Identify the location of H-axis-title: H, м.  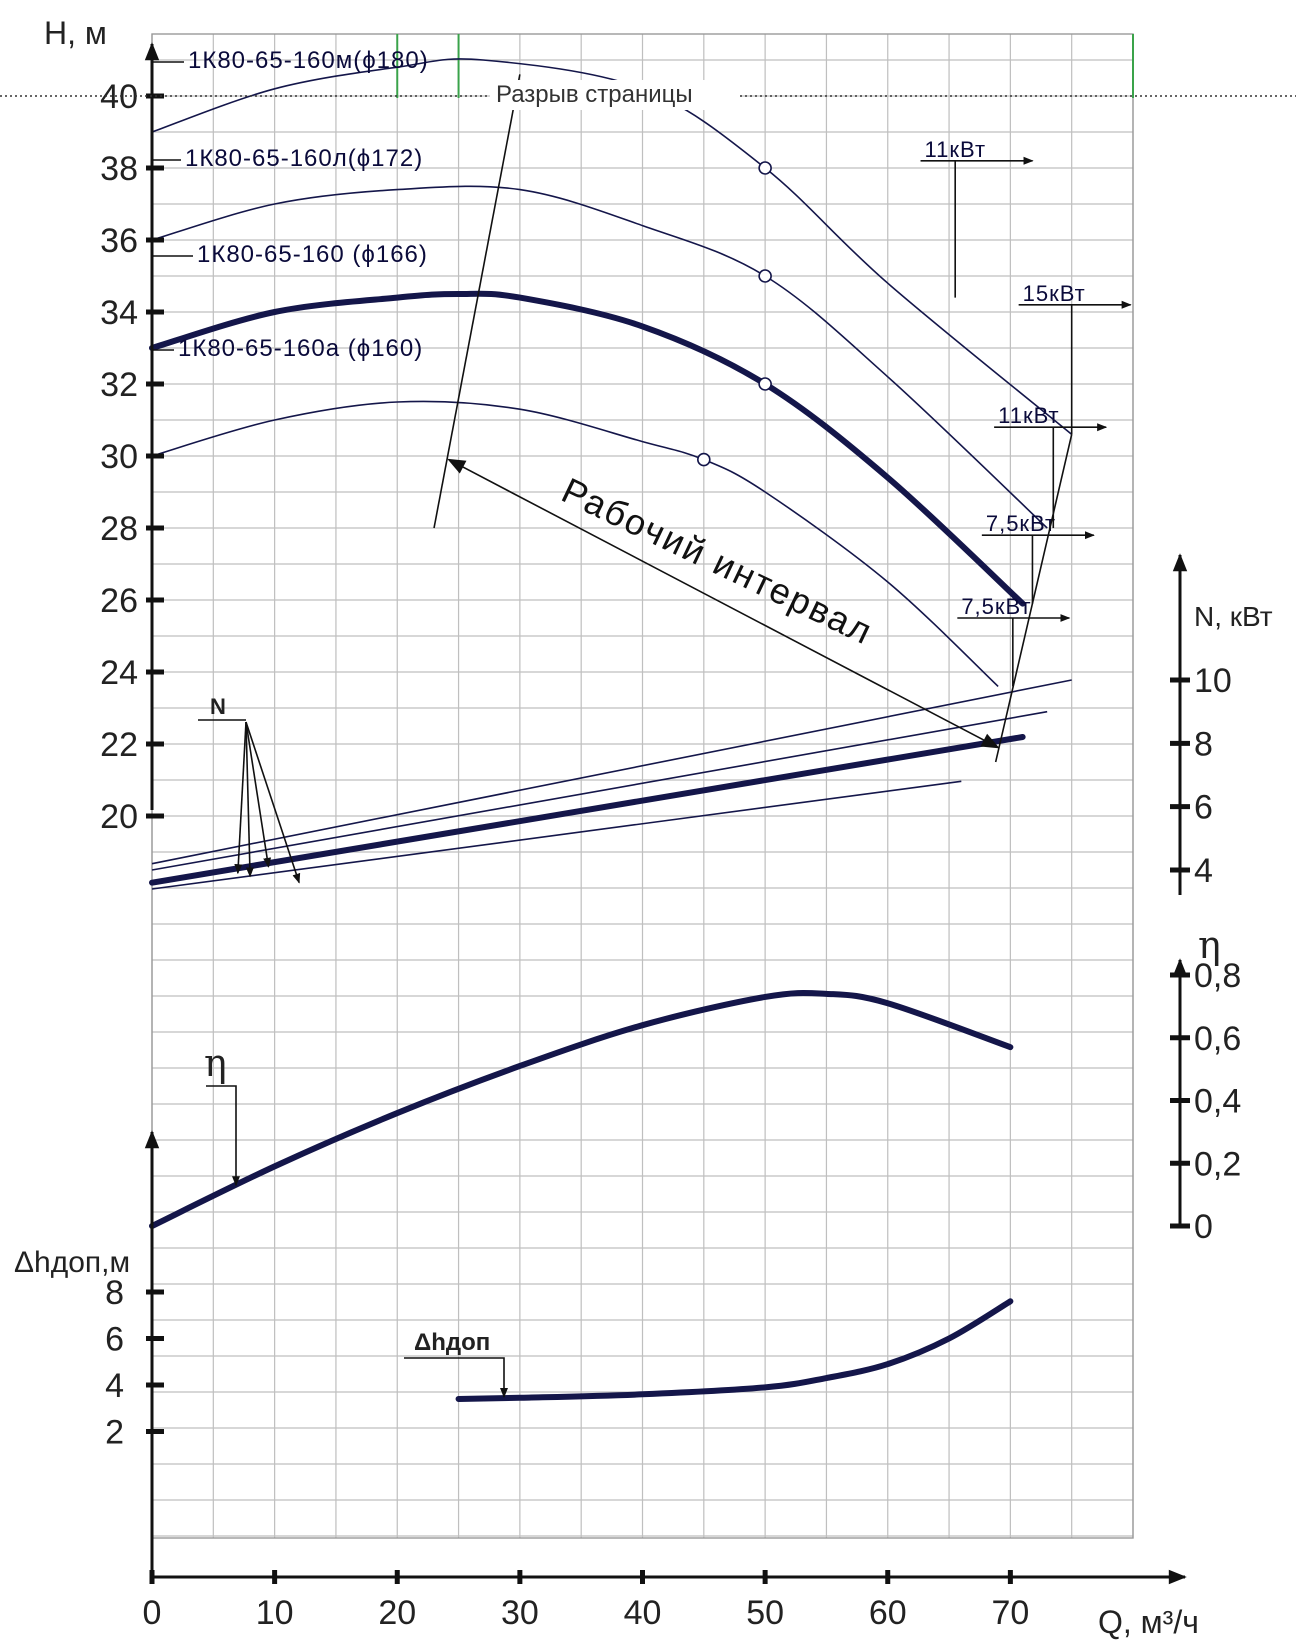
(75, 33).